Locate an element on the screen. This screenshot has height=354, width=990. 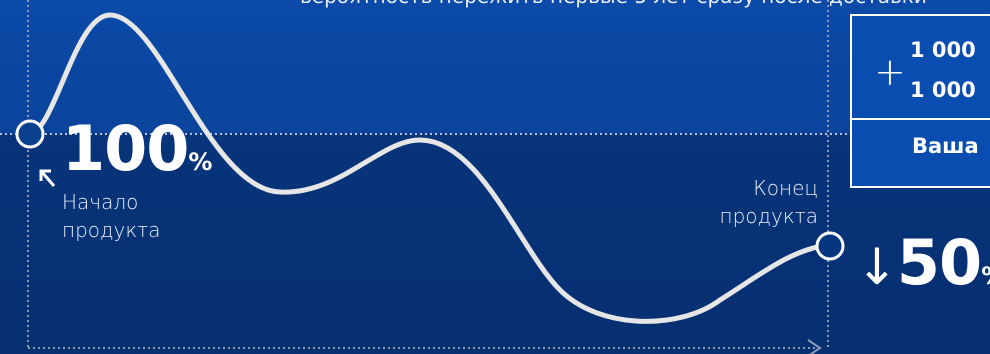
start-point-circle is located at coordinates (30, 134).